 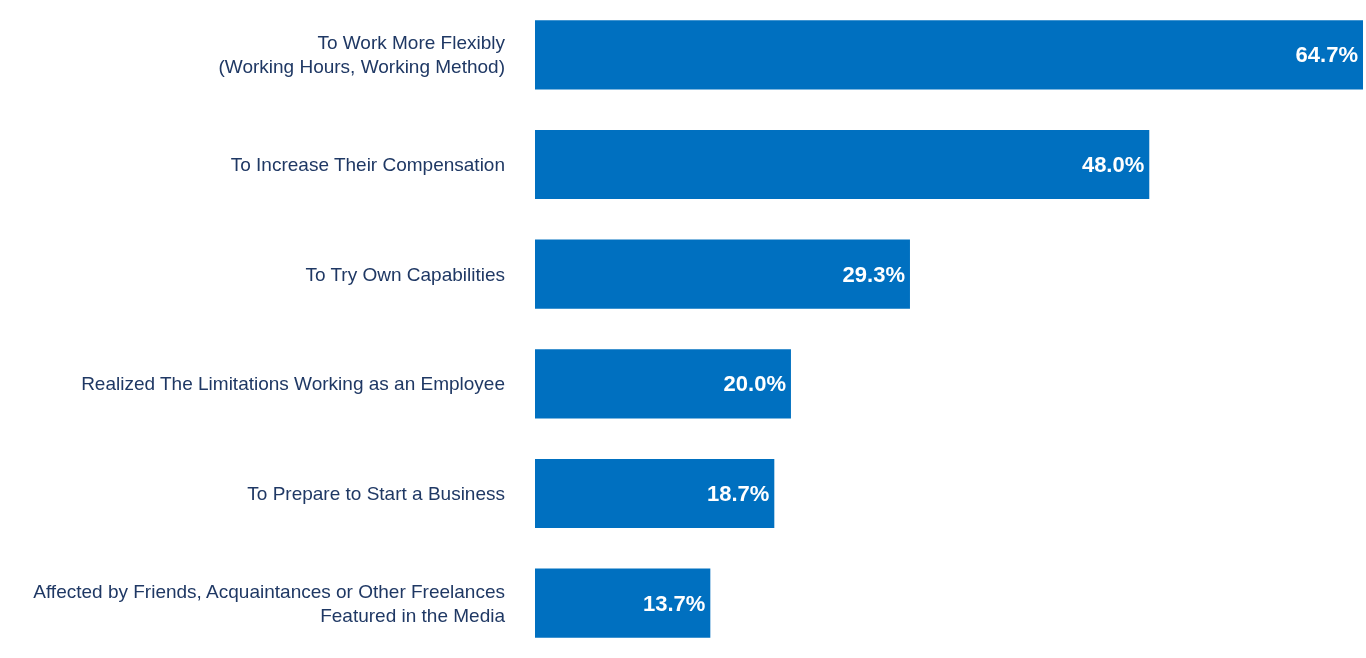 What do you see at coordinates (873, 274) in the screenshot?
I see `data-label: 29.3%` at bounding box center [873, 274].